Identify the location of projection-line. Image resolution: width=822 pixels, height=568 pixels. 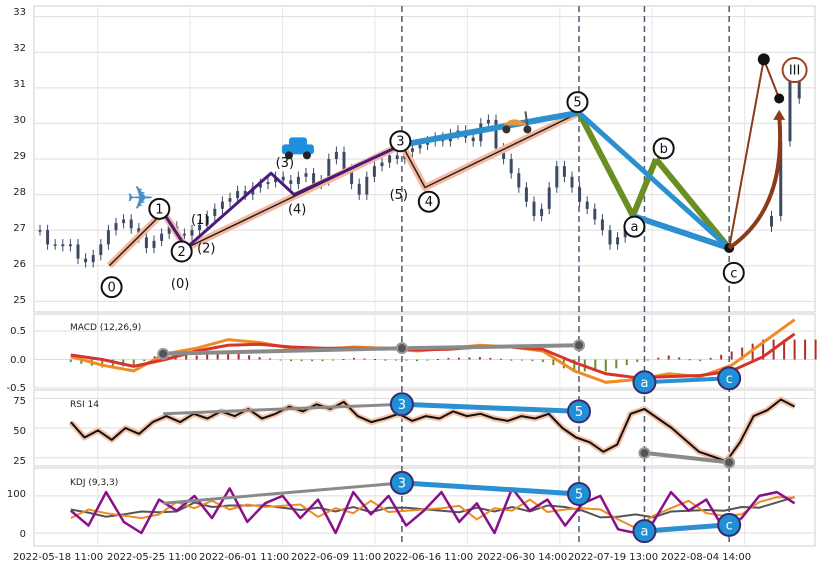
(771, 79).